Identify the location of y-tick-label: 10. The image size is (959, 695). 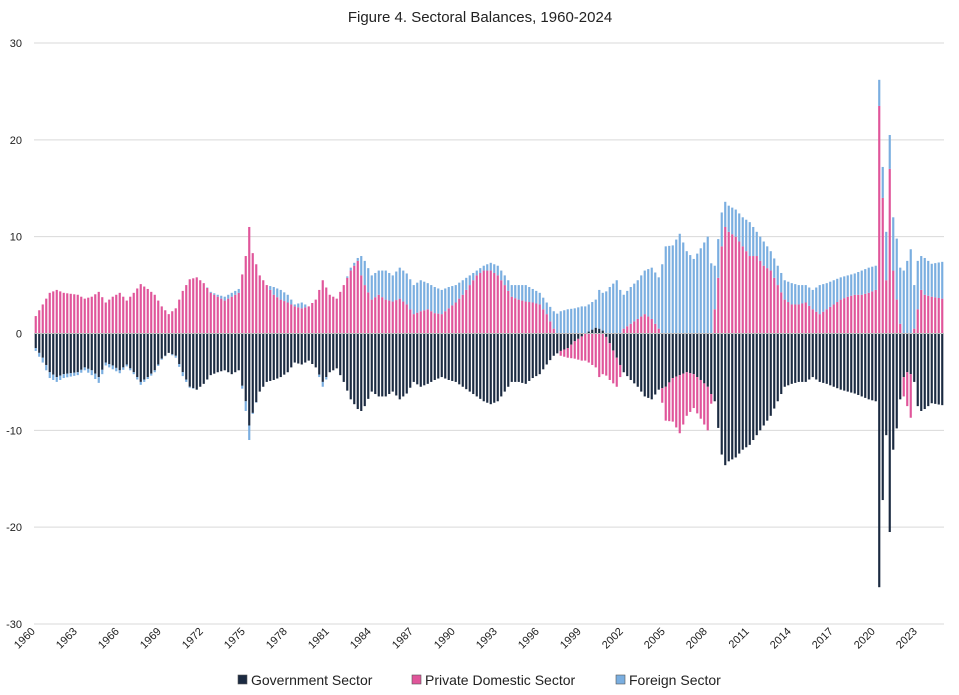
(16, 238).